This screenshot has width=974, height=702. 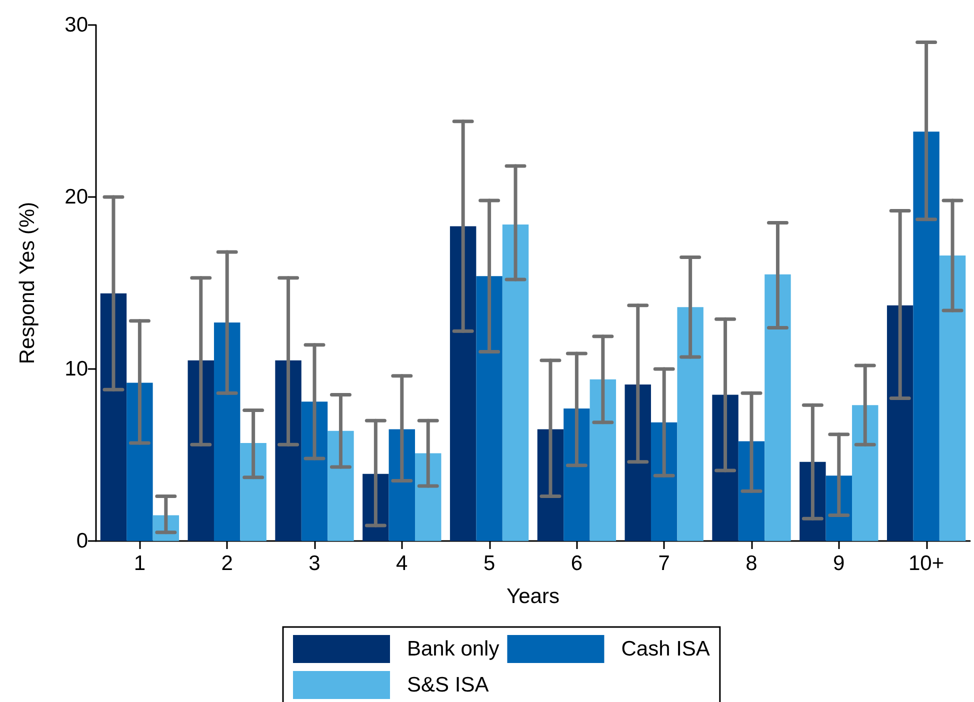 I want to click on legend-label: S&S ISA, so click(x=448, y=685).